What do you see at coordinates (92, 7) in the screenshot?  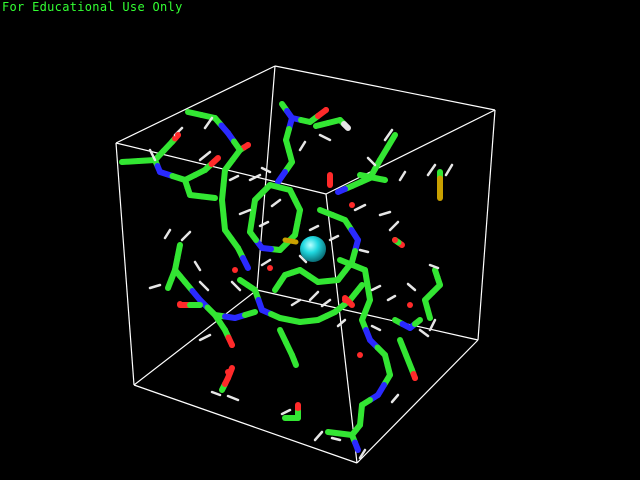 I see `watermark-text: For Educational Use Only` at bounding box center [92, 7].